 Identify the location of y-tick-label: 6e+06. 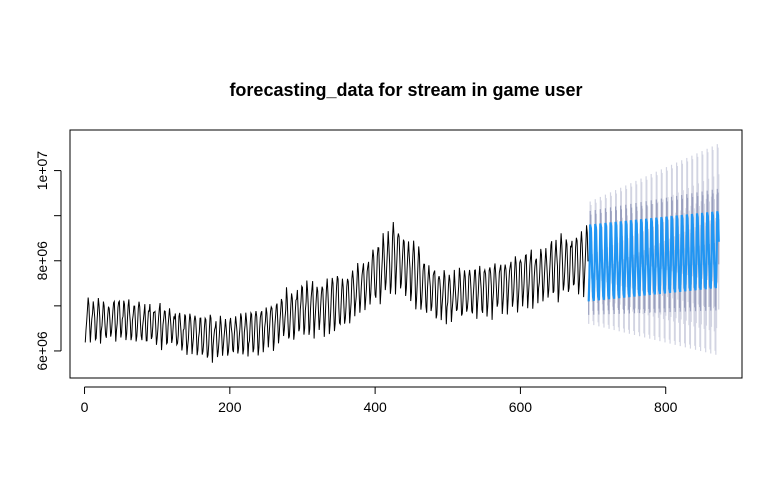
(42, 351).